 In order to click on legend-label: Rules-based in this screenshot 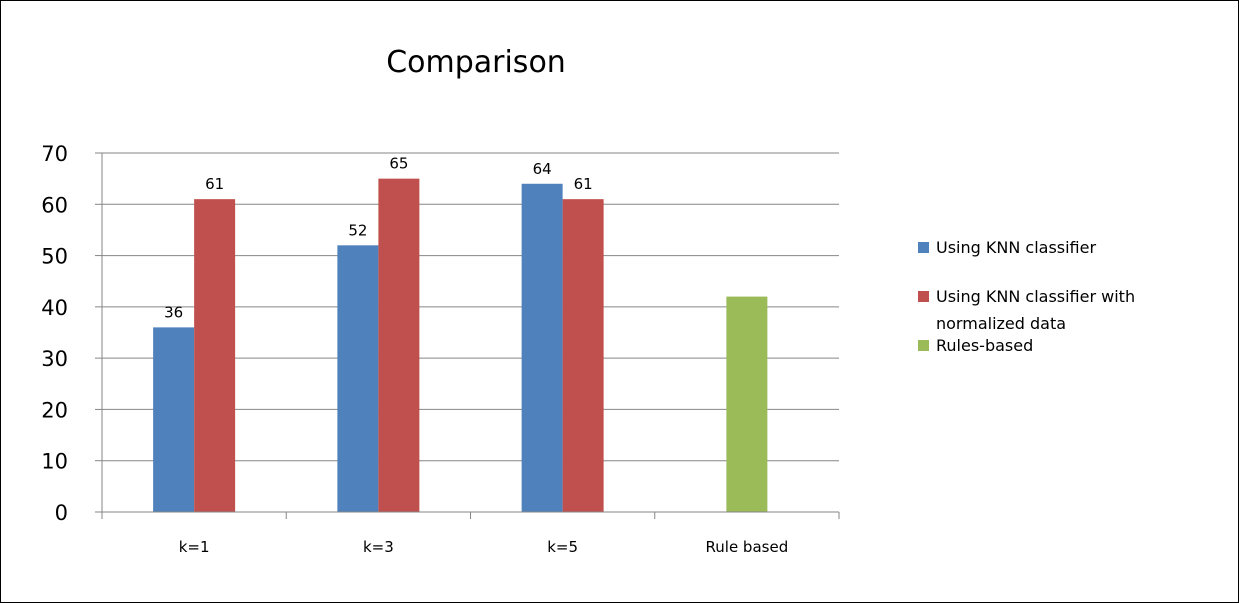, I will do `click(984, 345)`.